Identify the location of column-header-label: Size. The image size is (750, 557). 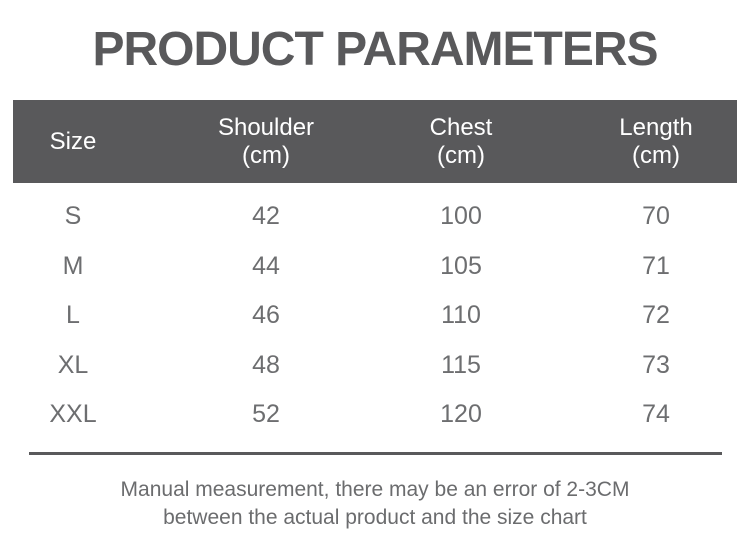
(73, 141).